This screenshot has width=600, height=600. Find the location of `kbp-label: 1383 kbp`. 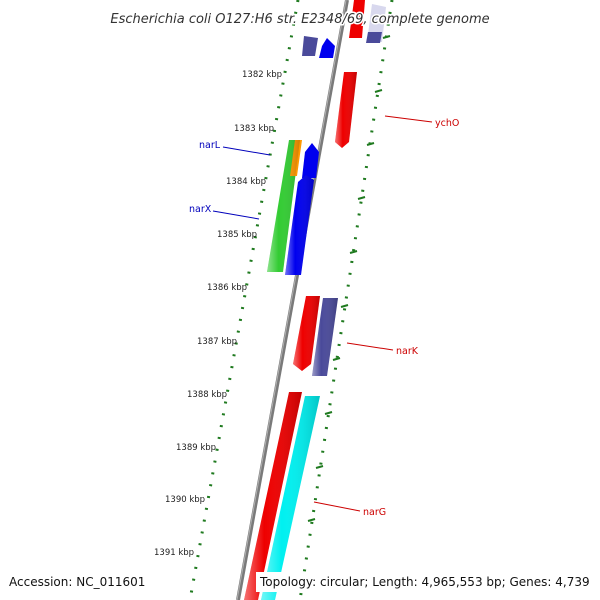

kbp-label: 1383 kbp is located at coordinates (254, 129).